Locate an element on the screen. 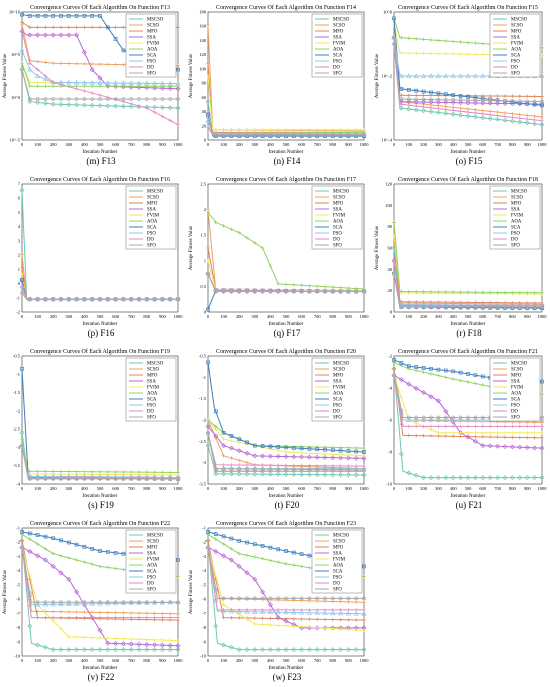 Image resolution: width=550 pixels, height=687 pixels. x-tick-label: 600 is located at coordinates (116, 660).